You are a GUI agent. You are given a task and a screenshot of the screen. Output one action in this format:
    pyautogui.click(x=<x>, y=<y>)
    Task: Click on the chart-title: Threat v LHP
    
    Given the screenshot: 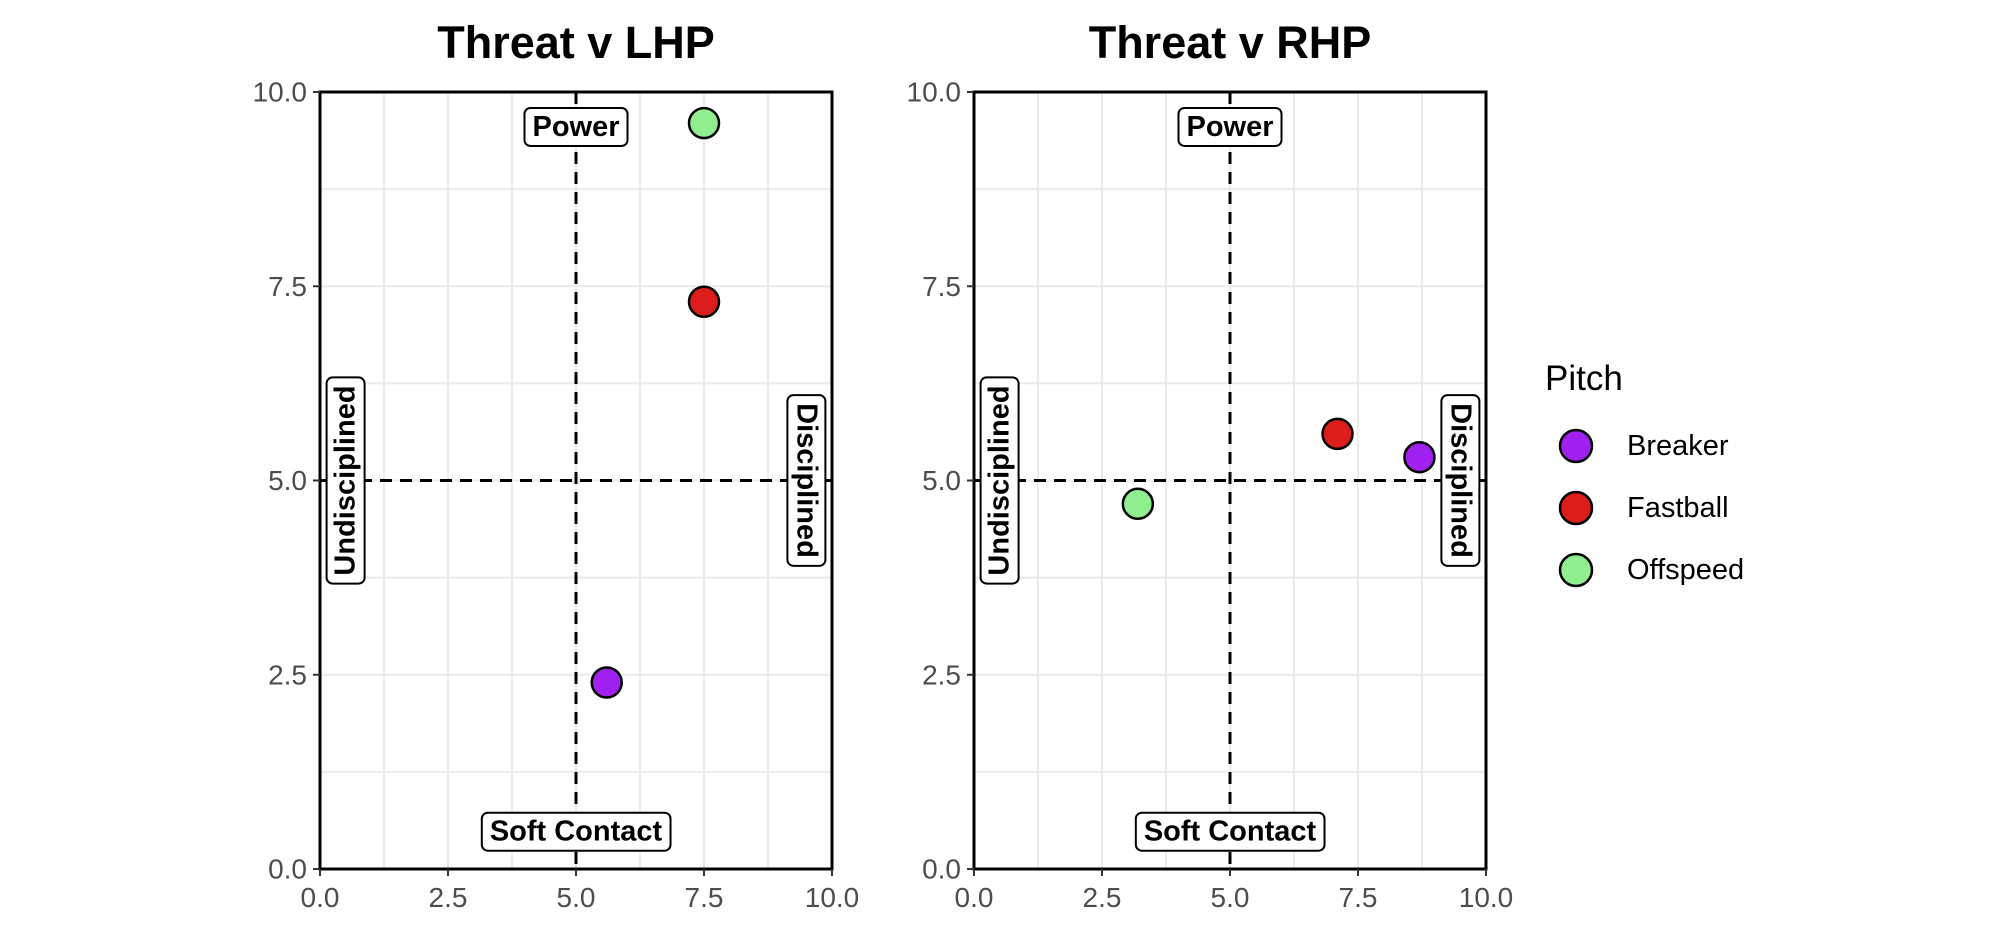 What is the action you would take?
    pyautogui.click(x=576, y=42)
    